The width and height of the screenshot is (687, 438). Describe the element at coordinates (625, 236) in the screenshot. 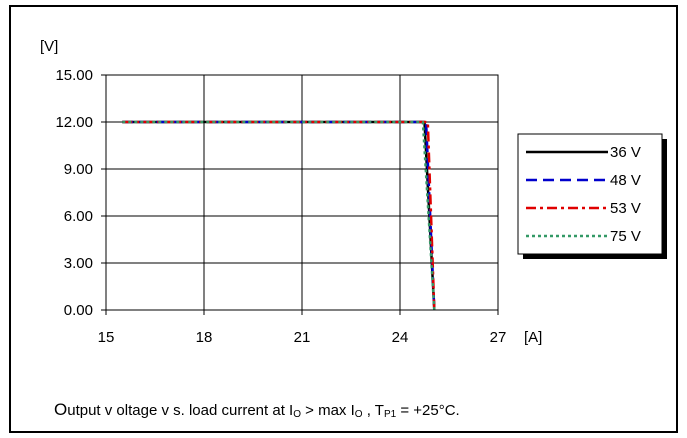

I see `legend-label-4: 75 V` at that location.